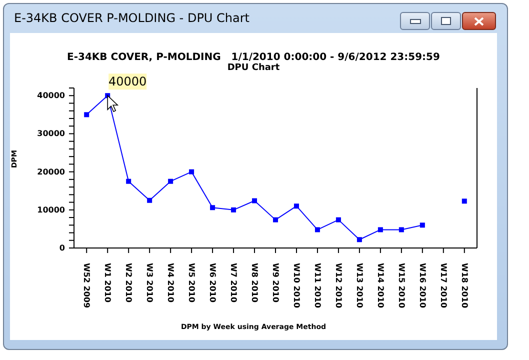 Image resolution: width=529 pixels, height=360 pixels. I want to click on x-tick-label: W6 2010, so click(213, 283).